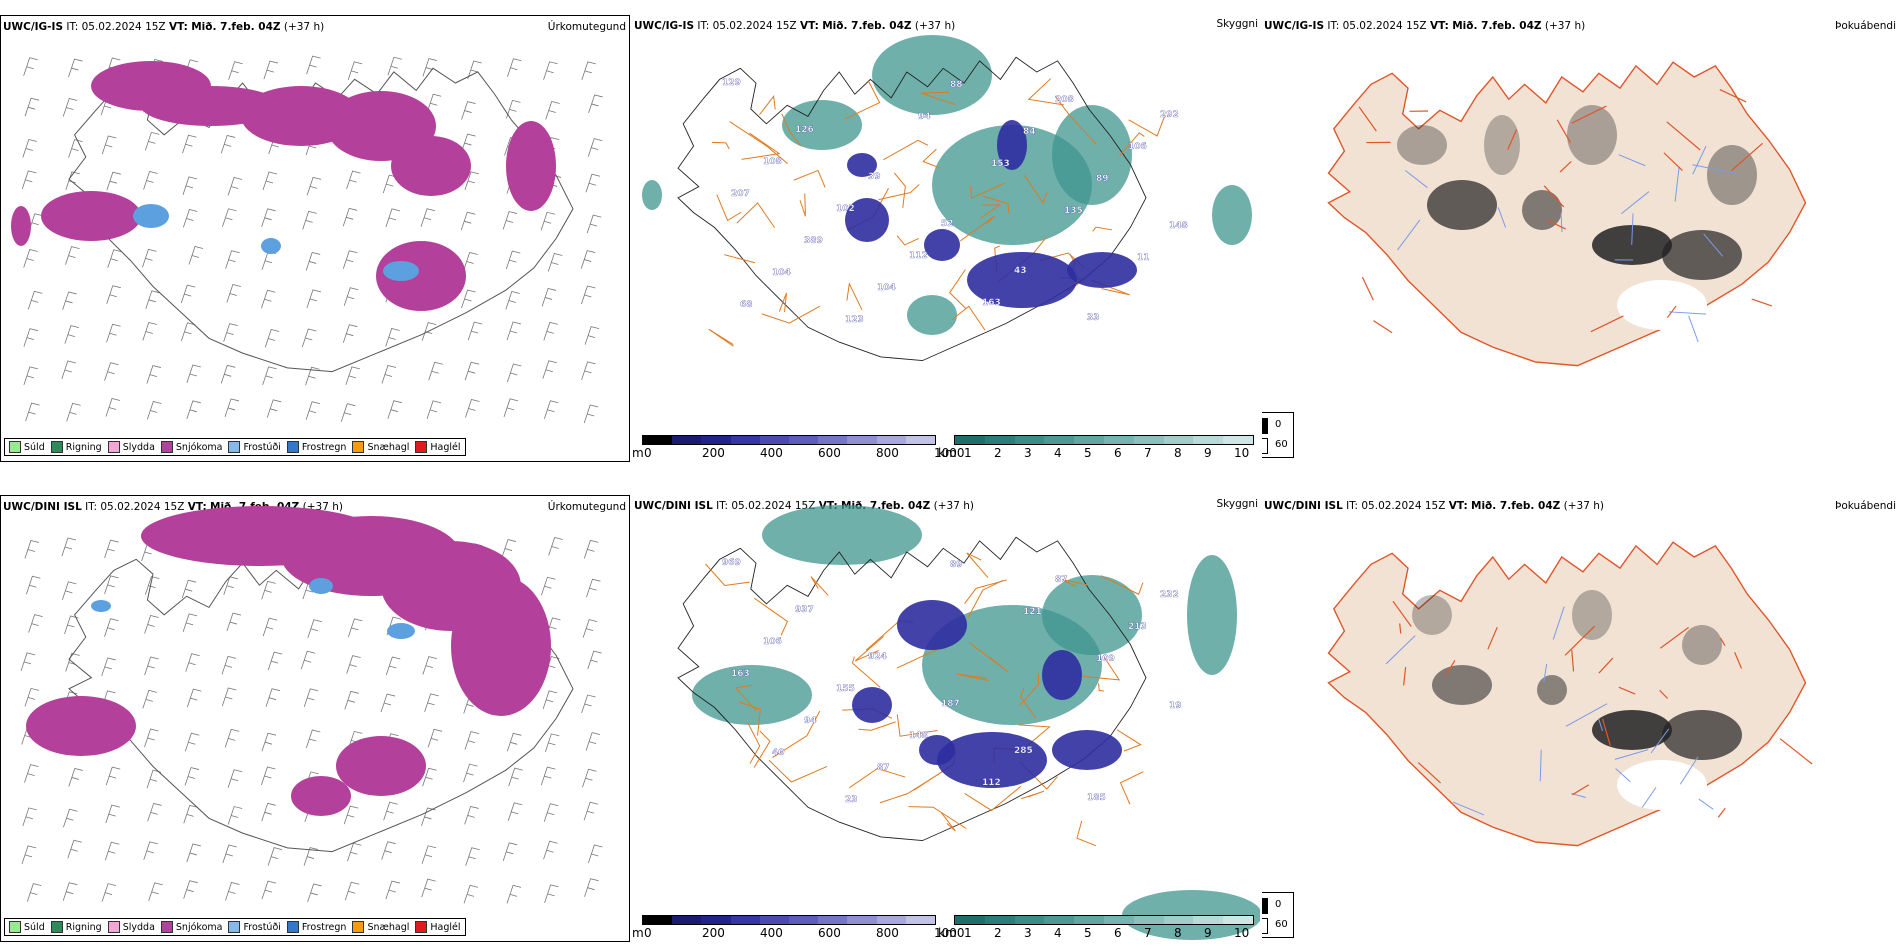 The height and width of the screenshot is (950, 1900). I want to click on colorbar-tick: 5, so click(1088, 933).